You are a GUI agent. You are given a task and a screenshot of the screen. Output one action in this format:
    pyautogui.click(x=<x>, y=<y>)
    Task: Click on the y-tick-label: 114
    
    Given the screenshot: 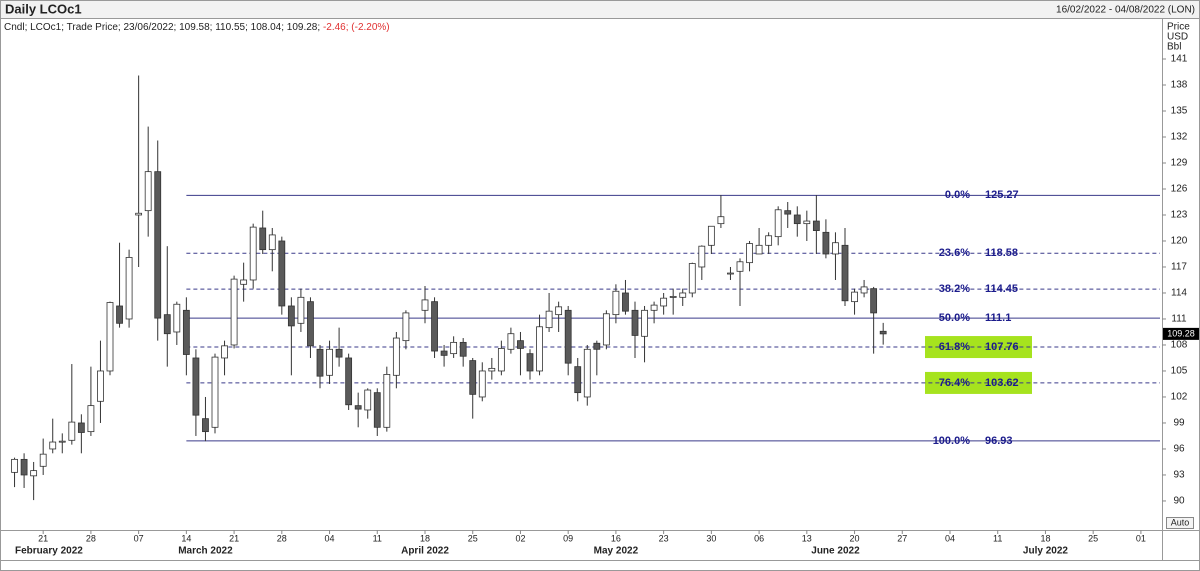 What is the action you would take?
    pyautogui.click(x=1179, y=293)
    